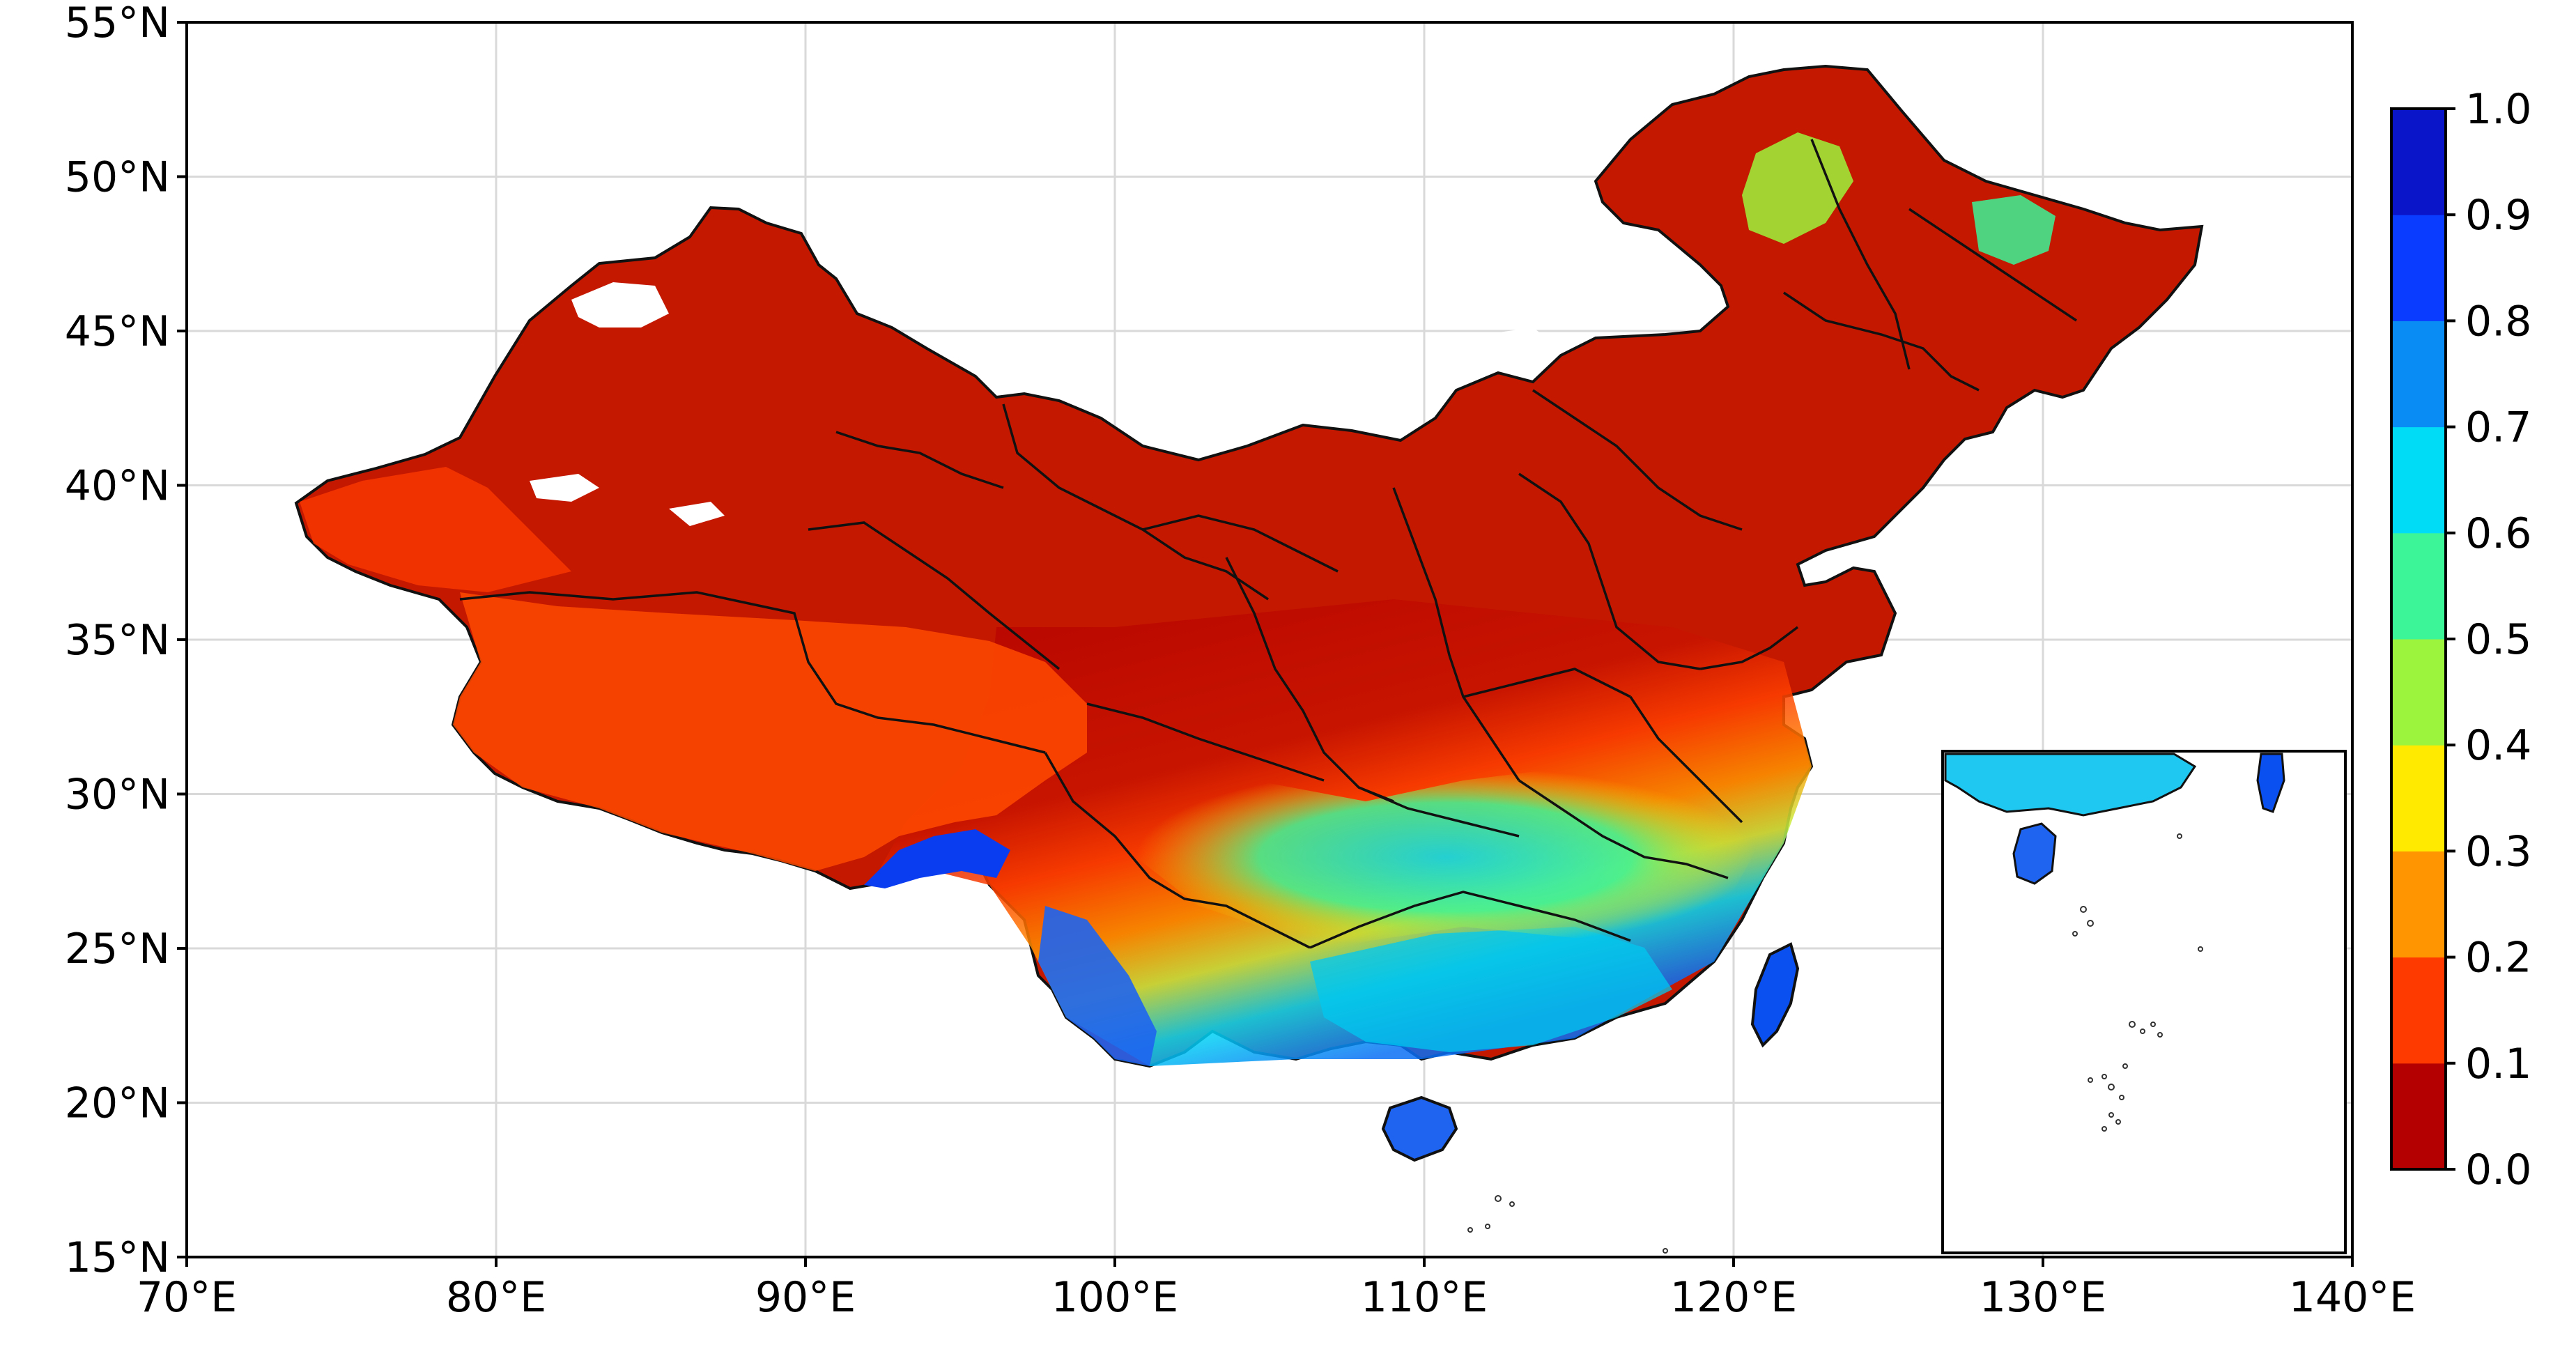 The image size is (2576, 1356). I want to click on y-tick-label: 45°N, so click(117, 331).